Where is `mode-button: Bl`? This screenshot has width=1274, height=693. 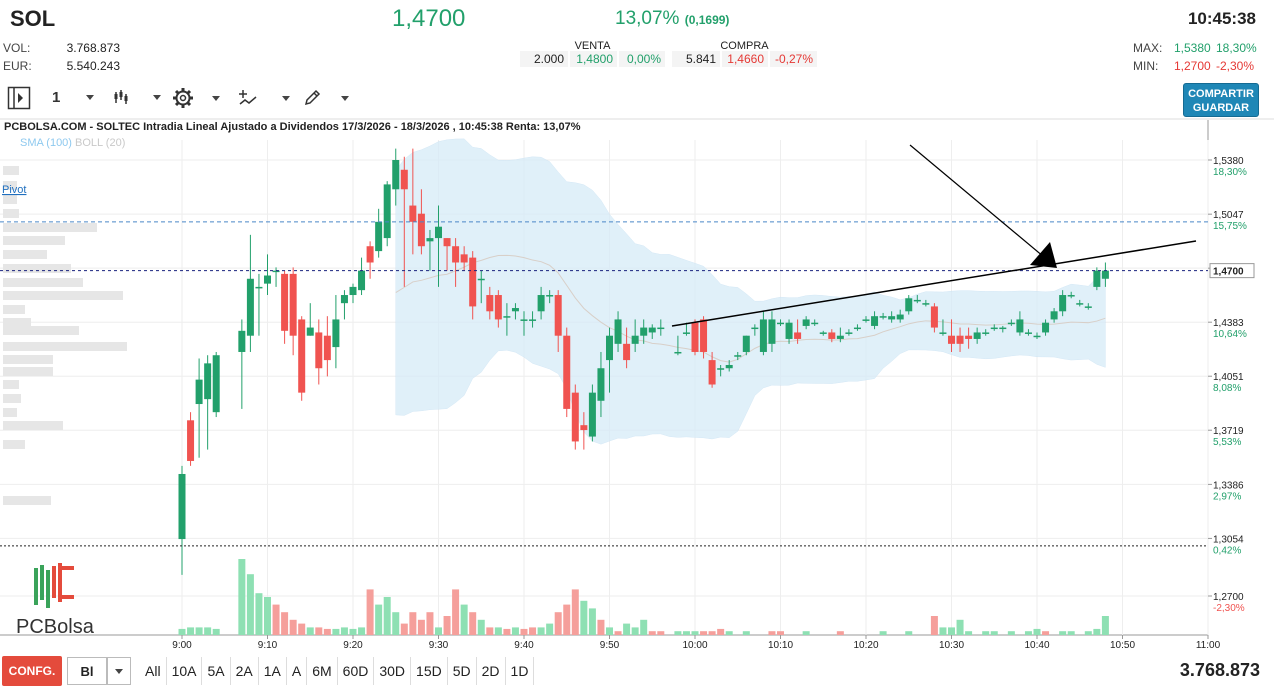
mode-button: Bl is located at coordinates (87, 671).